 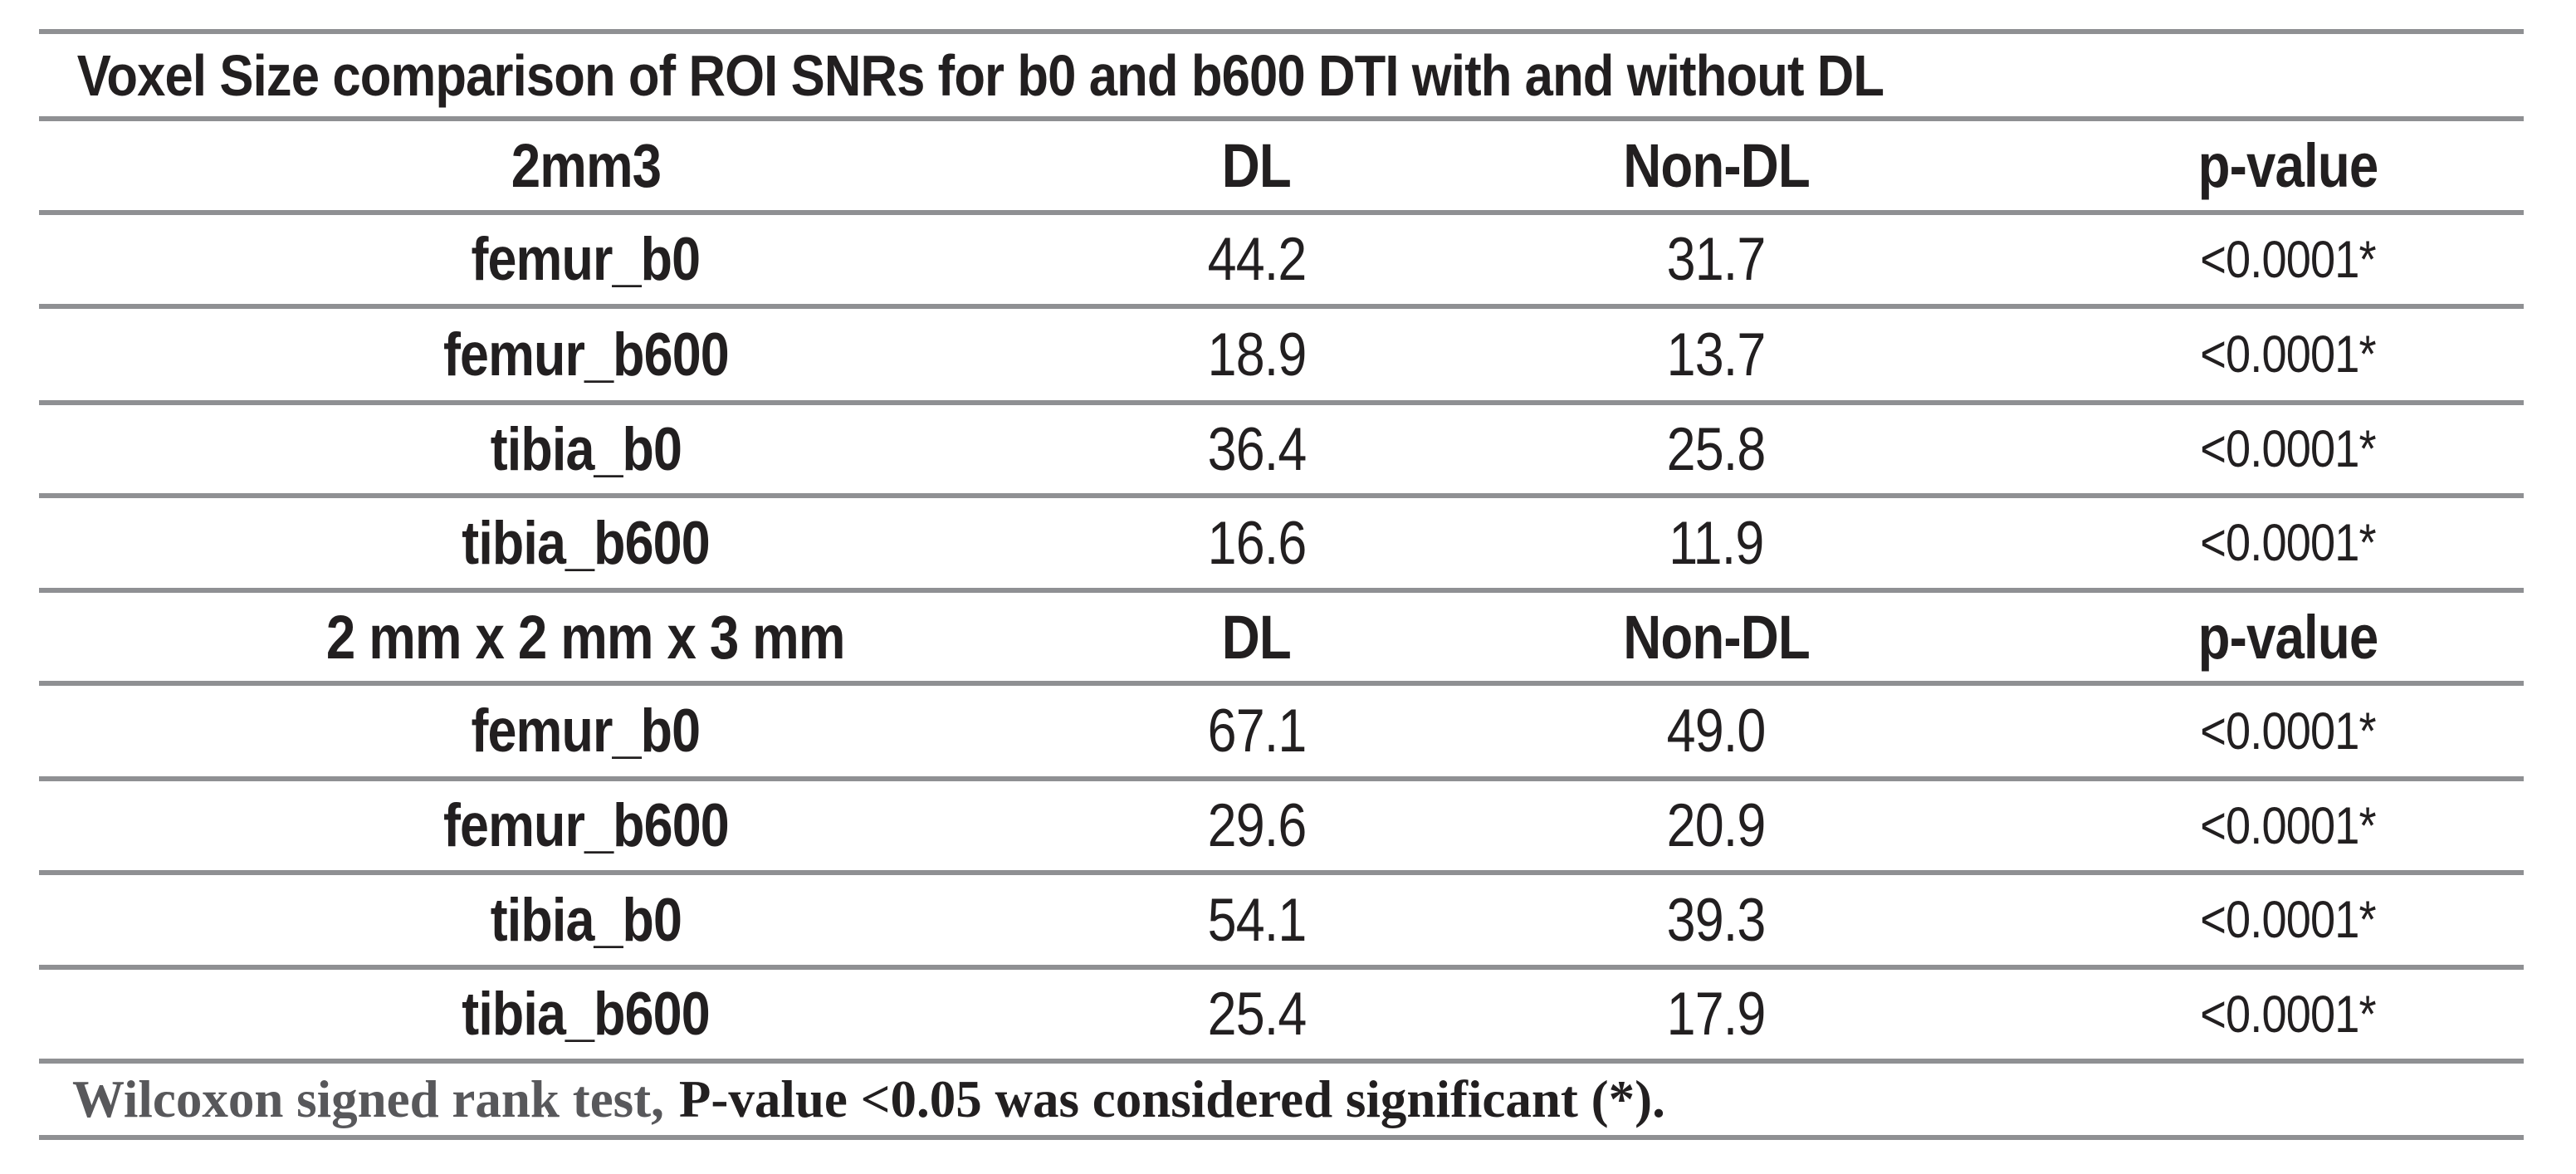 I want to click on section1-size-header: 2mm3, so click(x=586, y=165).